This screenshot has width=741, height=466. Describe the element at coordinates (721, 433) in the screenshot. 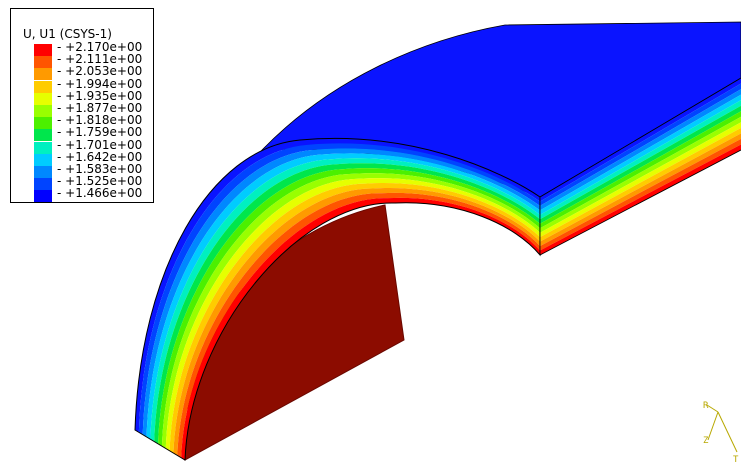

I see `coordinate-triad: R Z T` at that location.